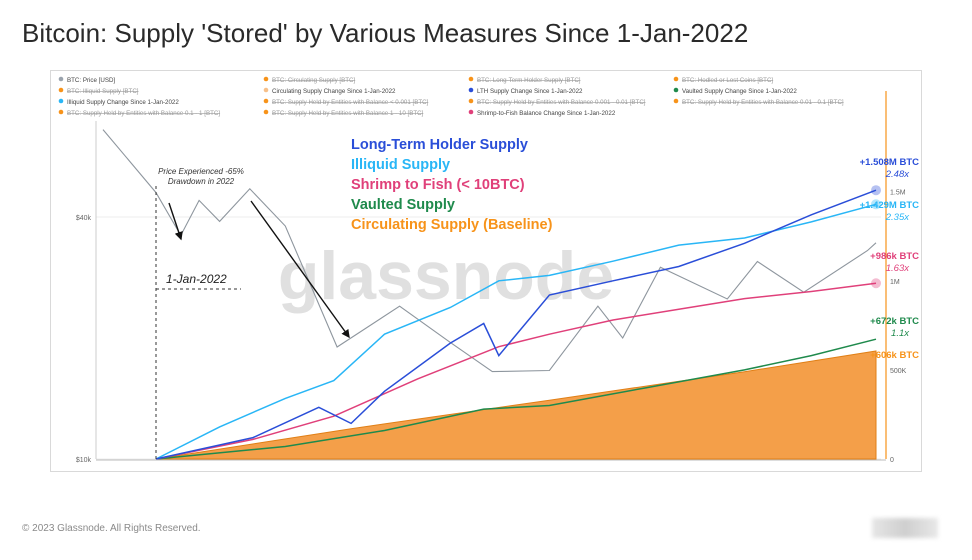 This screenshot has height=560, width=972. What do you see at coordinates (201, 171) in the screenshot?
I see `drawdown-label: Price Experienced -65%` at bounding box center [201, 171].